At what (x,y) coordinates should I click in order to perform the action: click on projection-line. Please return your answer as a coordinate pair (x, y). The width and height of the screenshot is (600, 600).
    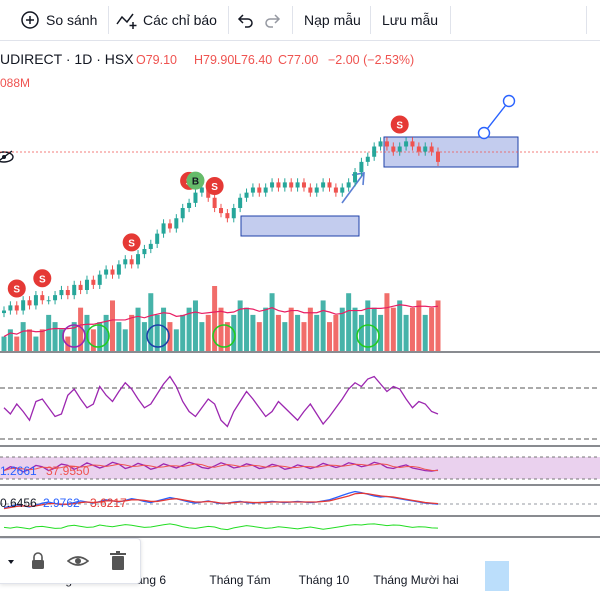
    Looking at the image, I should click on (496, 117).